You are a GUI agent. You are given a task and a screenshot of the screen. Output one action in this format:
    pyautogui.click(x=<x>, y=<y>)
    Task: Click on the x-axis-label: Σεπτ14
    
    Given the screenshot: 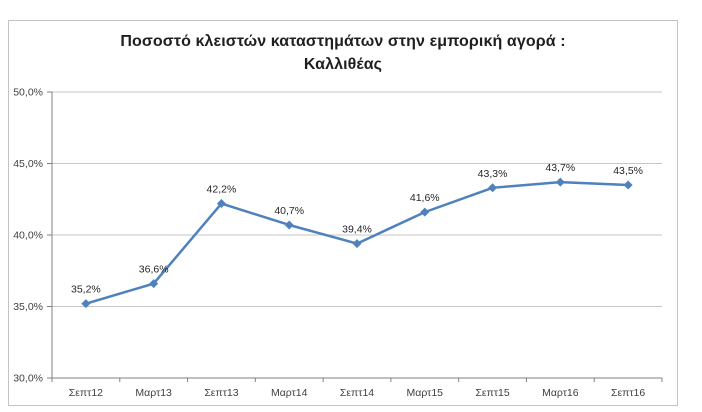 What is the action you would take?
    pyautogui.click(x=357, y=393)
    